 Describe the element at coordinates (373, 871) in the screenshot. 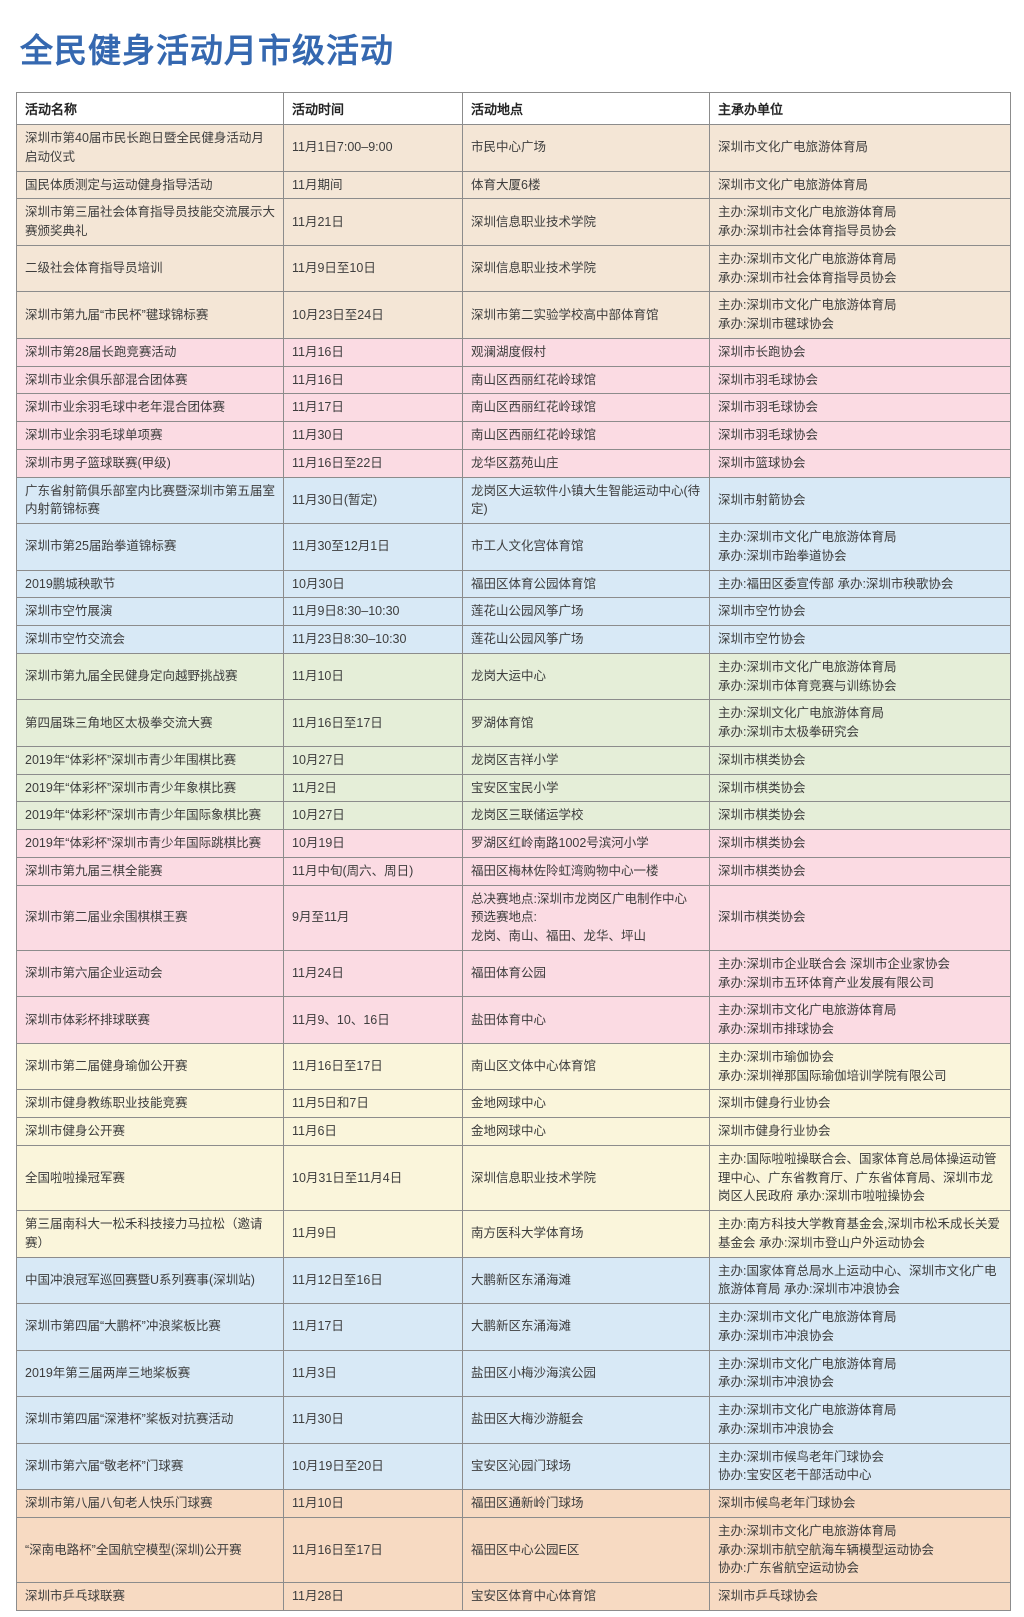

I see `activity-time-cell: 11月中旬(周六、周日)` at that location.